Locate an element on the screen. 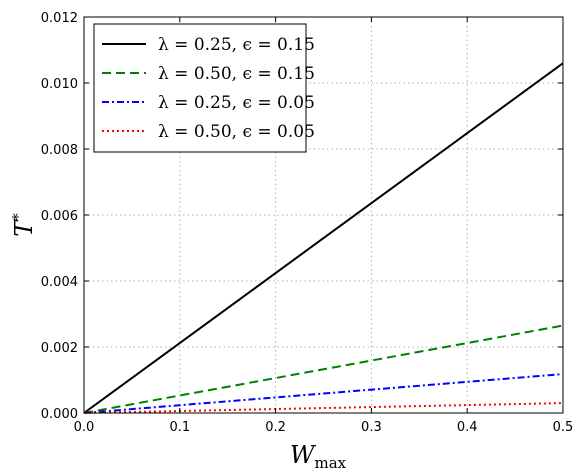 This screenshot has height=474, width=582. legend-box is located at coordinates (200, 88).